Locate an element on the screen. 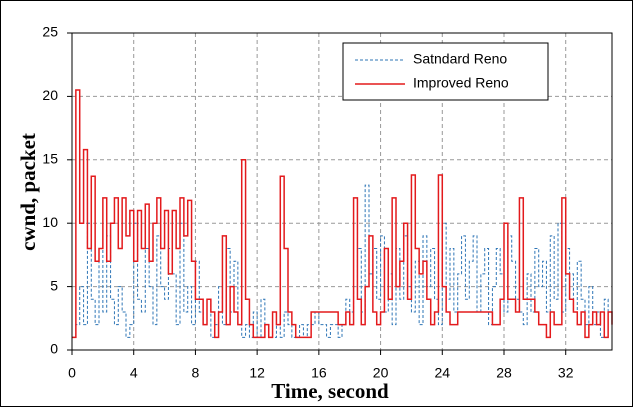 Image resolution: width=633 pixels, height=407 pixels. legend-label: Satndard Reno is located at coordinates (460, 59).